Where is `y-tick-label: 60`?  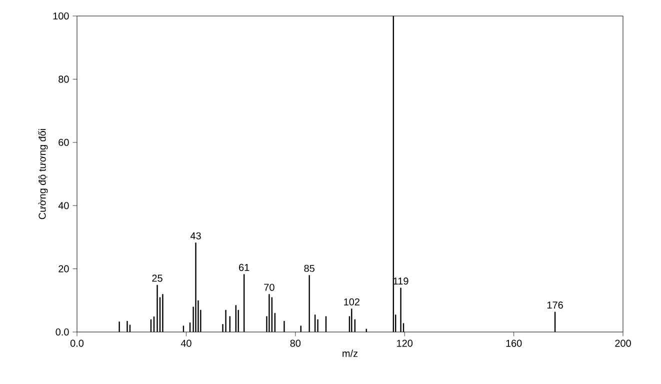 y-tick-label: 60 is located at coordinates (63, 142).